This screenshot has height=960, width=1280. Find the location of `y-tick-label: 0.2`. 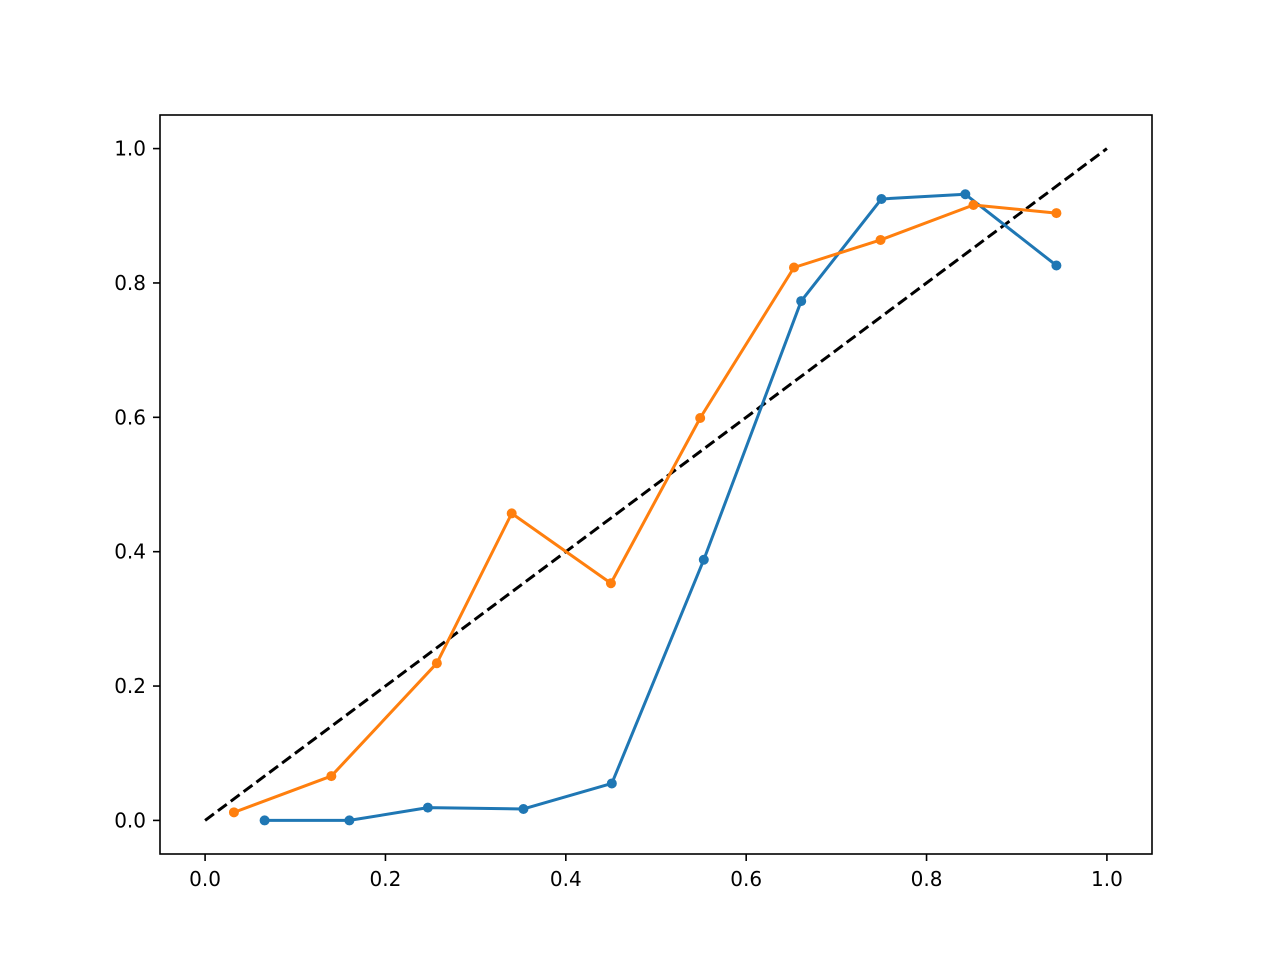

y-tick-label: 0.2 is located at coordinates (130, 686).